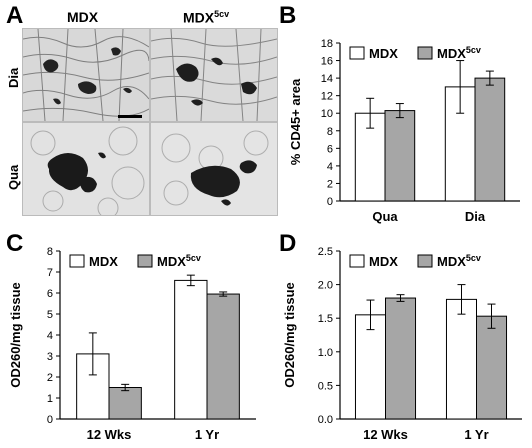 This screenshot has height=448, width=532. What do you see at coordinates (327, 44) in the screenshot?
I see `y-tick-label: 18` at bounding box center [327, 44].